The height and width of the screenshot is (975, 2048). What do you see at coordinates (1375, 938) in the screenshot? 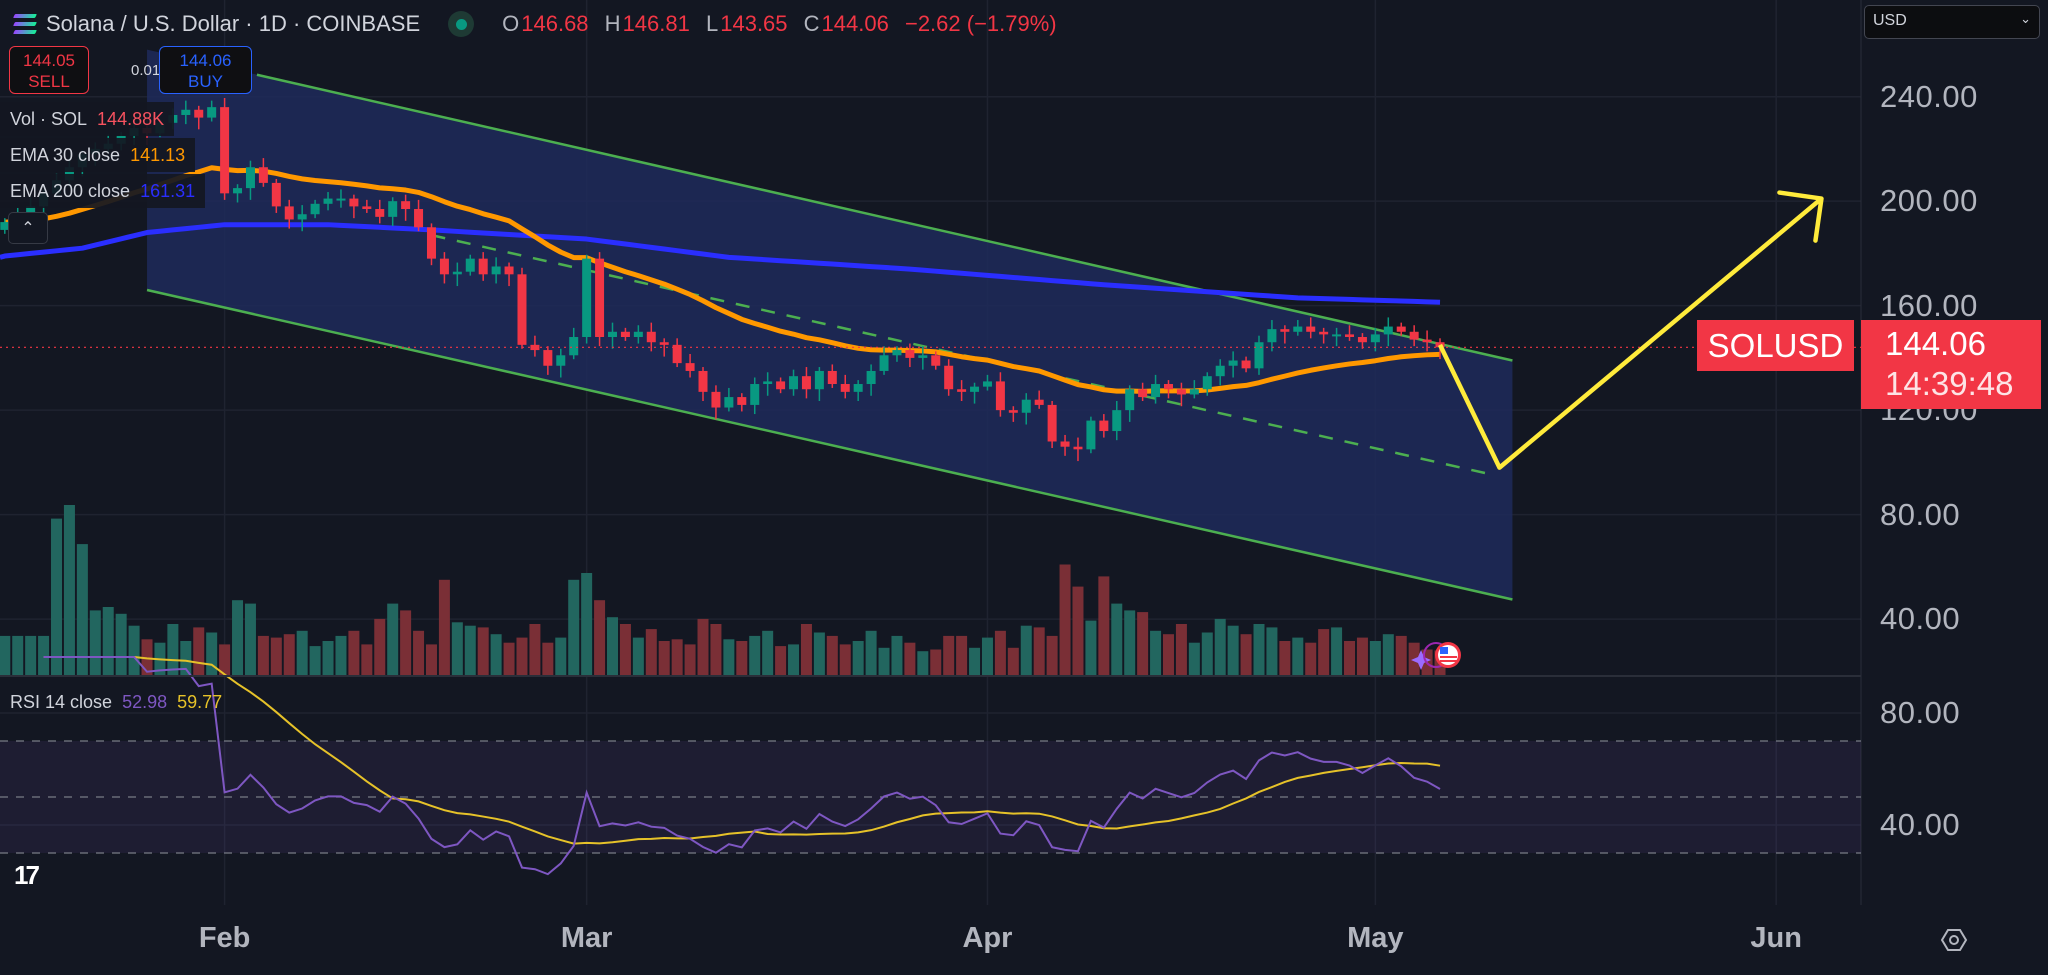
I see `time-axis-label: May` at bounding box center [1375, 938].